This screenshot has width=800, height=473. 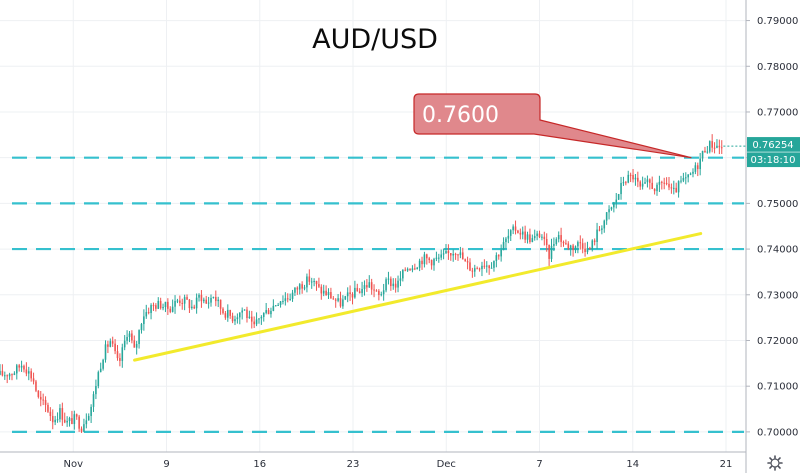 I want to click on callout-shape, so click(x=552, y=126).